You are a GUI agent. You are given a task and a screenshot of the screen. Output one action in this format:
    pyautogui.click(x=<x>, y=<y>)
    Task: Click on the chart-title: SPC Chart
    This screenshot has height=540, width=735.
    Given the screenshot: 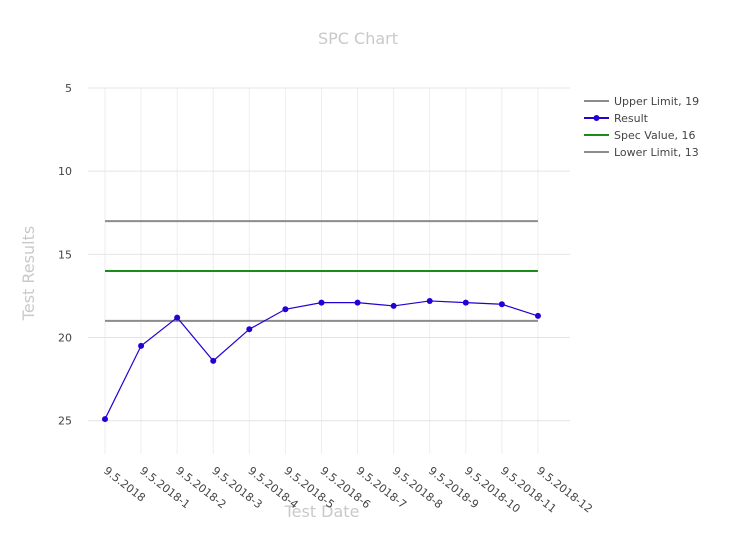 What is the action you would take?
    pyautogui.click(x=358, y=38)
    